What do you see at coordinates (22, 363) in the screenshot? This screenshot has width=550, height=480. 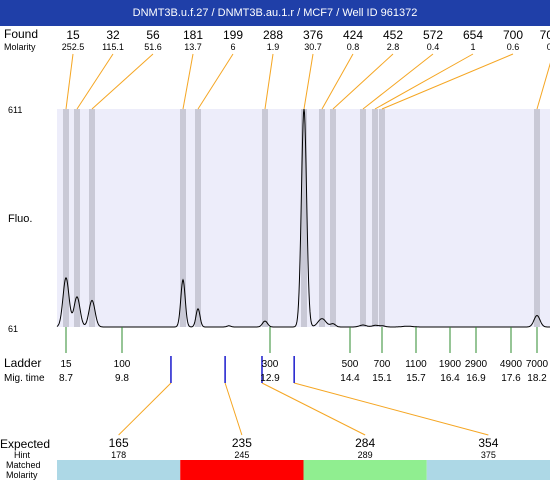 I see `ladder-label: Ladder` at bounding box center [22, 363].